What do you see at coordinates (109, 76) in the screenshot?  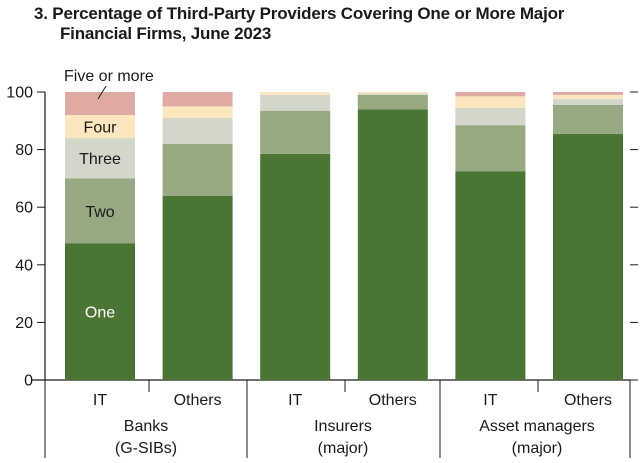 I see `segment-label-five-or-more: Five or more` at bounding box center [109, 76].